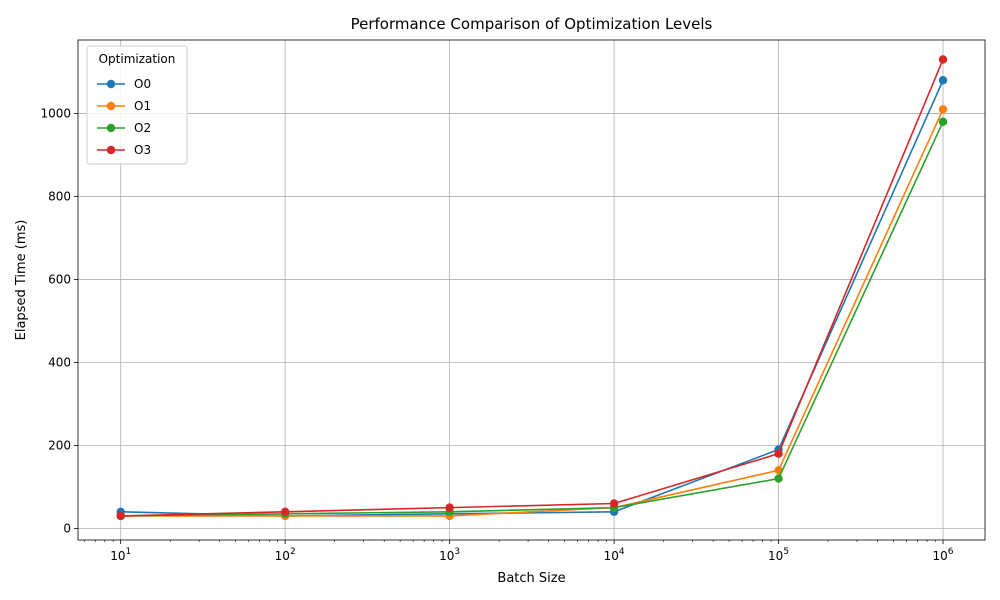  Describe the element at coordinates (531, 578) in the screenshot. I see `x-axis-label: Batch Size` at that location.